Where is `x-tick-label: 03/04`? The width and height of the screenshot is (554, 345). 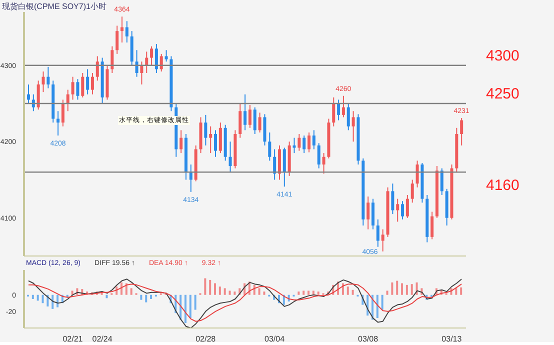
x-tick-label: 03/04 is located at coordinates (275, 339).